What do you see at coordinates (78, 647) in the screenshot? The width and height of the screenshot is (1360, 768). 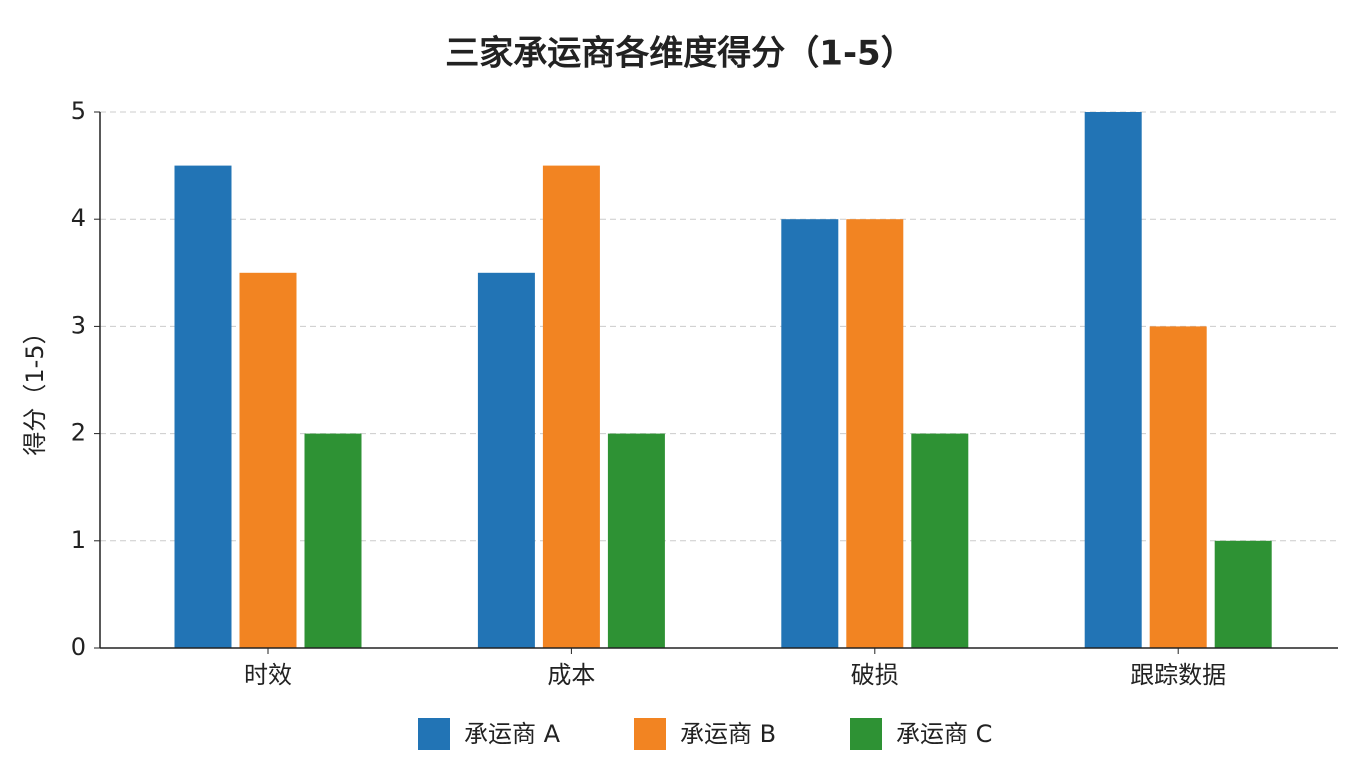 I see `y-tick-label: 0` at bounding box center [78, 647].